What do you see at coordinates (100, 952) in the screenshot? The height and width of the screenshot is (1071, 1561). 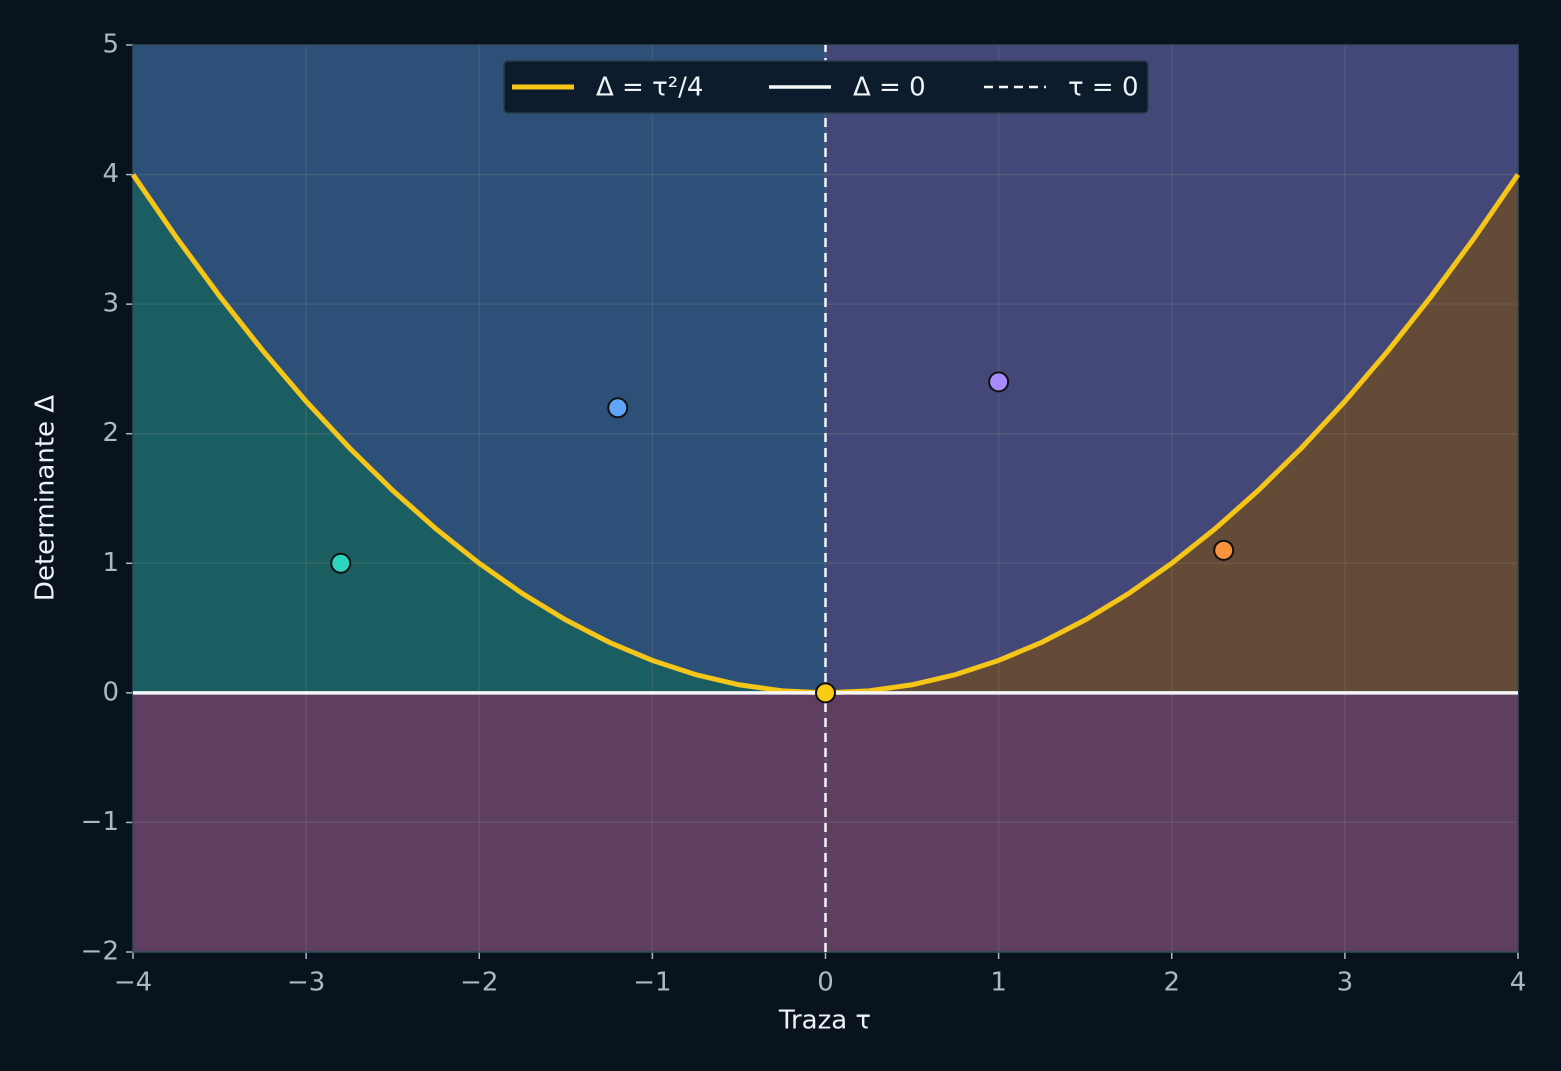 I see `y-tick-label: −2` at bounding box center [100, 952].